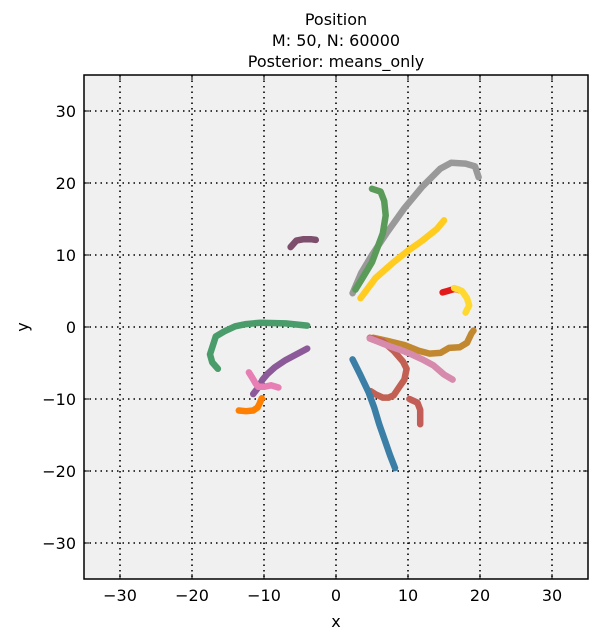 This screenshot has height=642, width=599. What do you see at coordinates (71, 327) in the screenshot?
I see `y-tick-label: 0` at bounding box center [71, 327].